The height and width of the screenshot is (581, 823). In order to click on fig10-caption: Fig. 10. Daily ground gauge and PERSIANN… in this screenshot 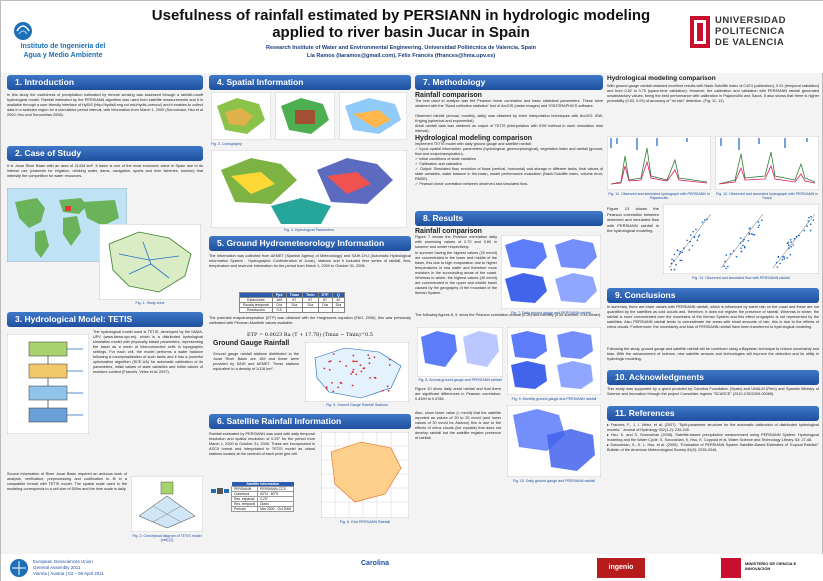, I will do `click(554, 481)`.